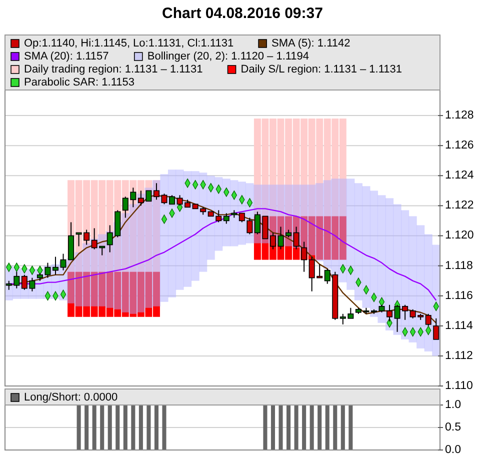 Image resolution: width=480 pixels, height=457 pixels. What do you see at coordinates (459, 326) in the screenshot?
I see `y-tick-label: 1.114` at bounding box center [459, 326].